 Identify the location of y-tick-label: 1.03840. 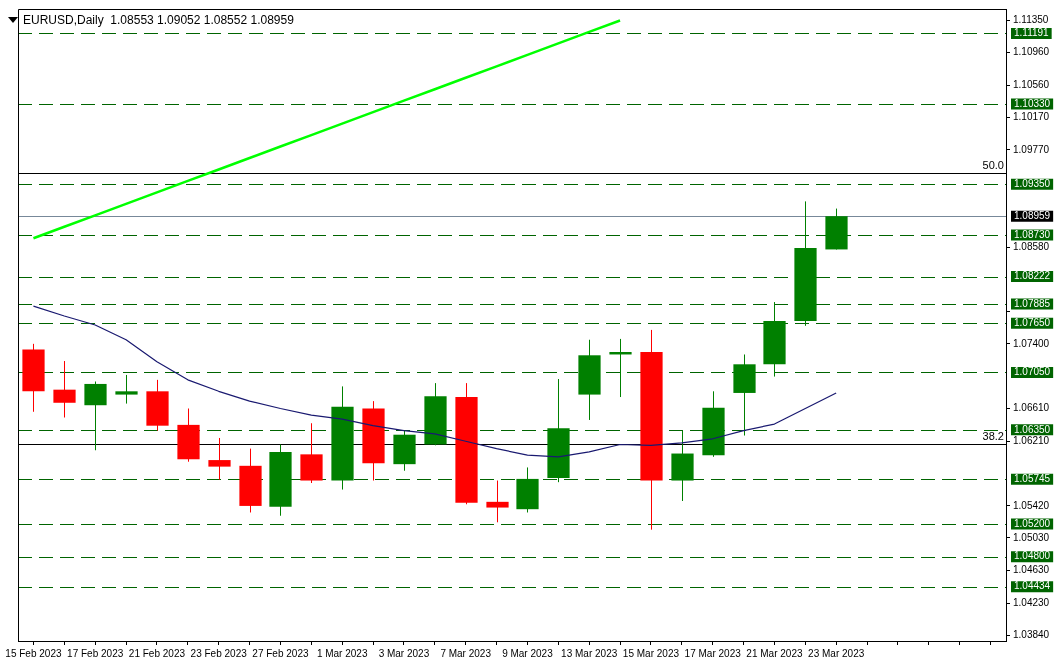
(1031, 635).